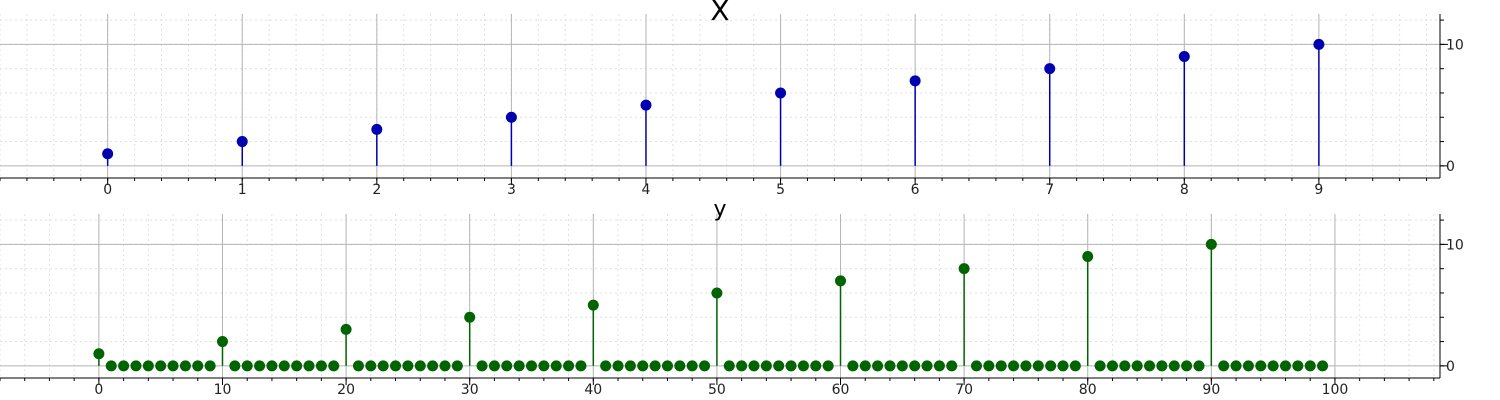  I want to click on top-x-tick-label: 8, so click(1184, 190).